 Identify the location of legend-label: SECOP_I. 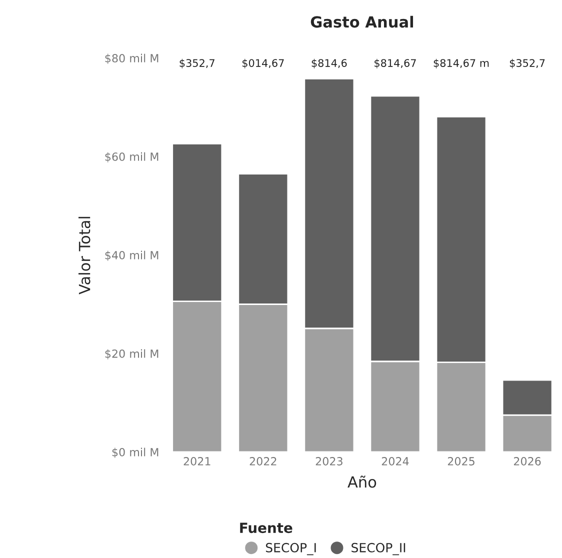
(291, 549).